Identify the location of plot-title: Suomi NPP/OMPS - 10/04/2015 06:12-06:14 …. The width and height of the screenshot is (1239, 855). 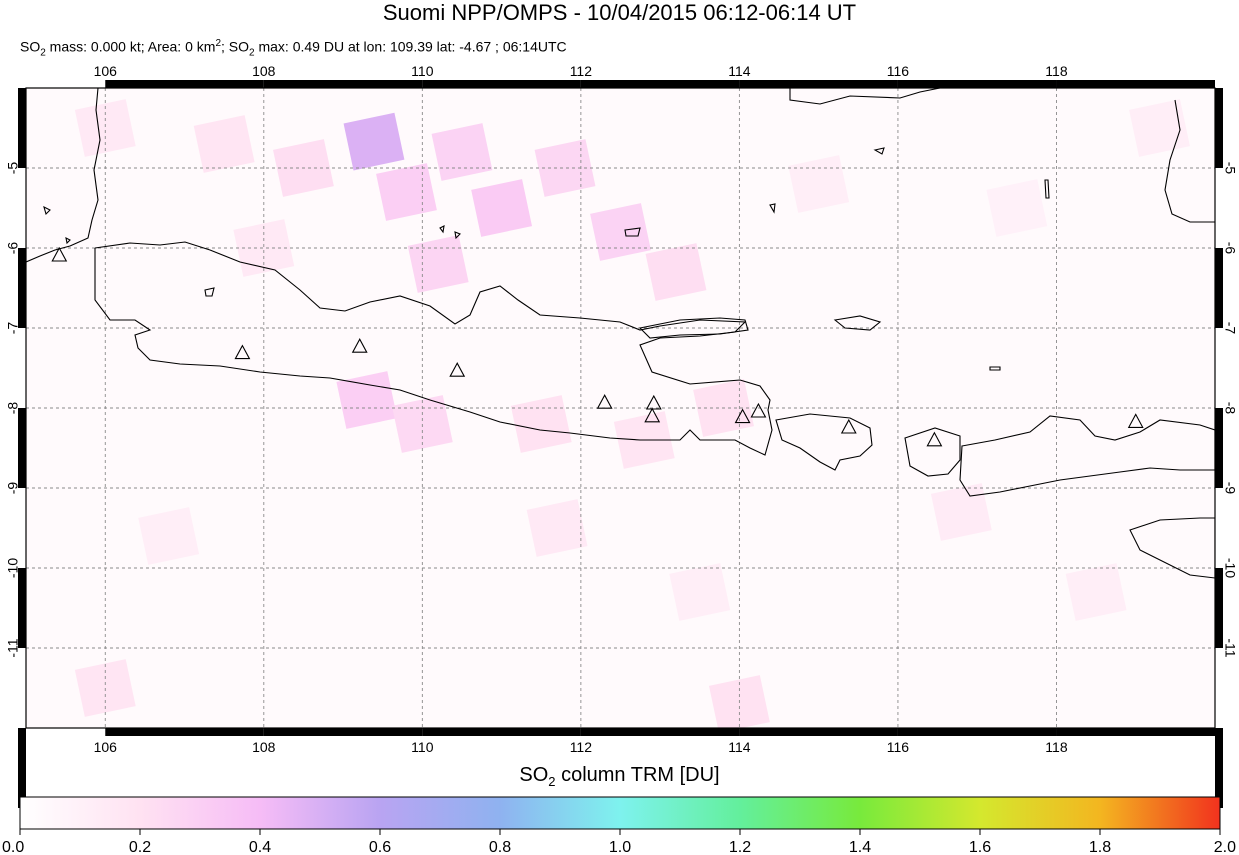
(619, 12).